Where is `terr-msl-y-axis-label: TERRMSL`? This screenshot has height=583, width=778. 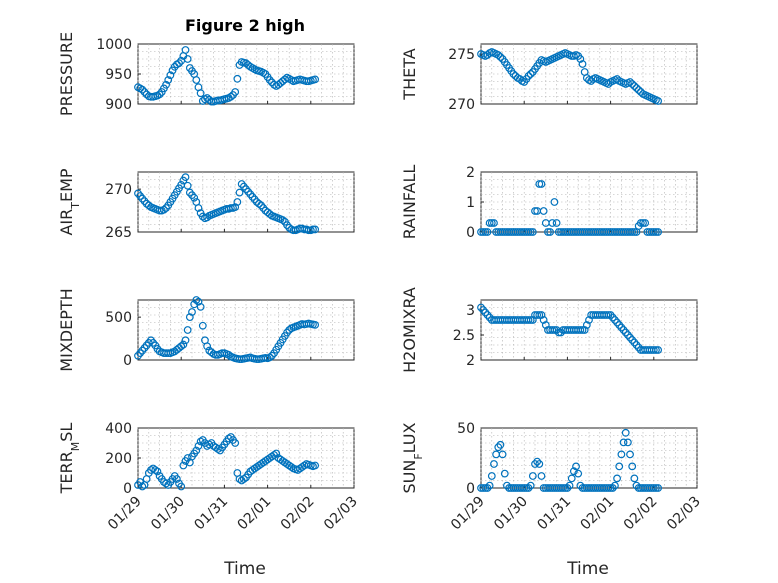 terr-msl-y-axis-label: TERRMSL is located at coordinates (69, 459).